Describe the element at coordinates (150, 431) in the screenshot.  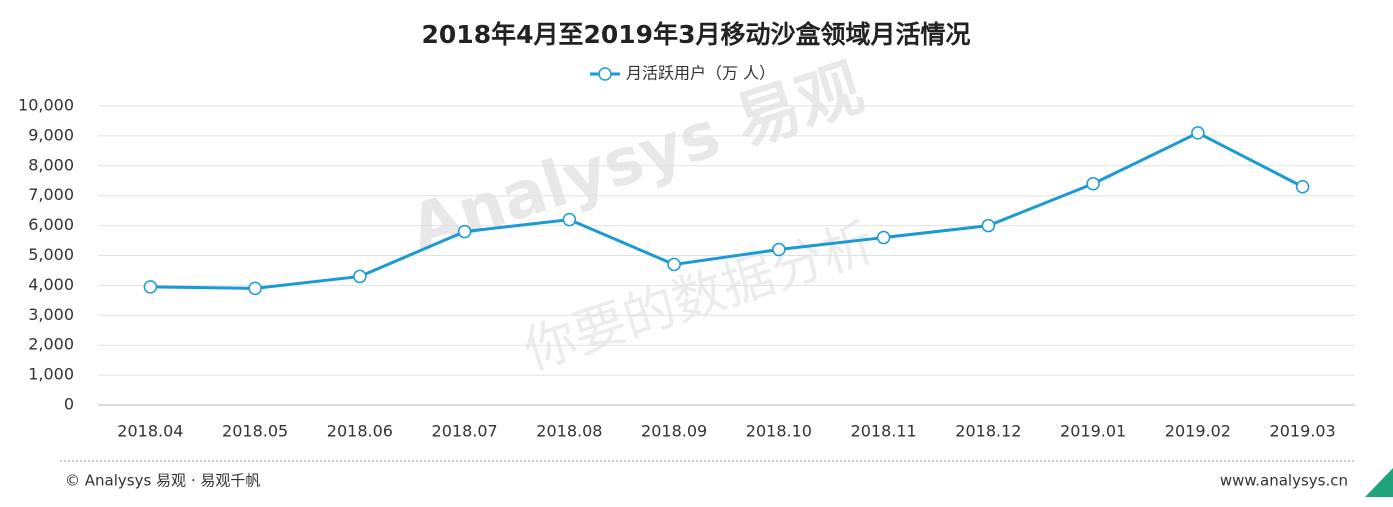
I see `x-tick-label: 2018.04` at that location.